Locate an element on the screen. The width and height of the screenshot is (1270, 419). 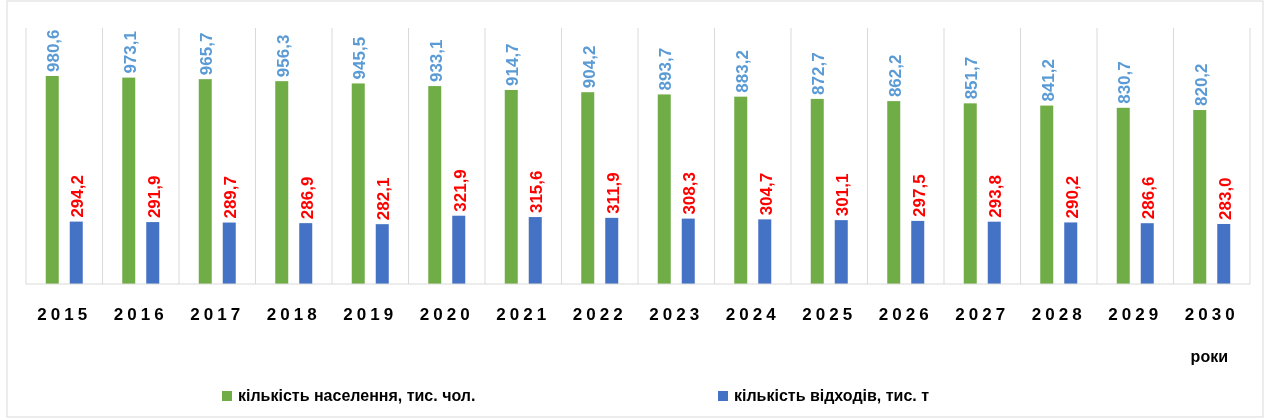
data-label: 315,6 is located at coordinates (537, 192).